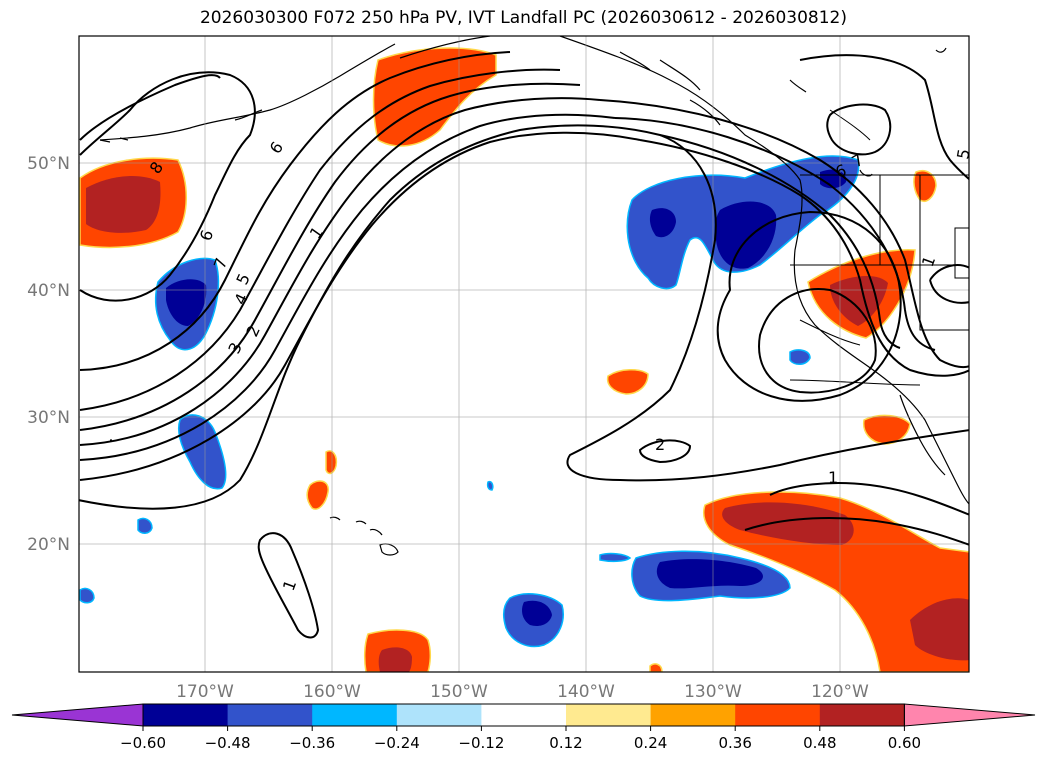  I want to click on colorbar-tick-label: −0.36, so click(312, 743).